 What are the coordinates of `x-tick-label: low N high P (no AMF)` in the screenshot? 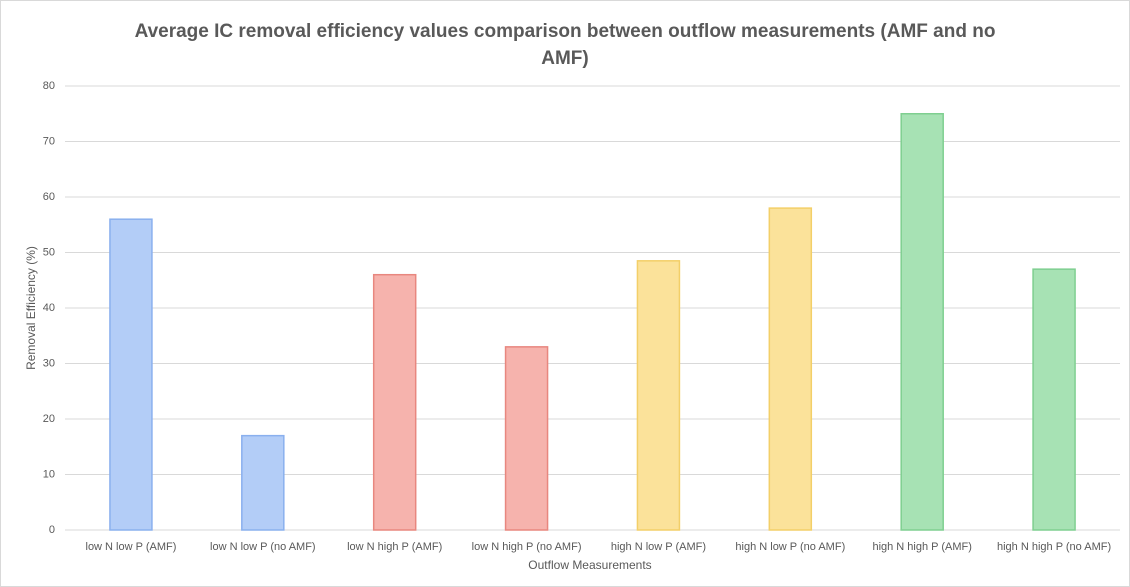 It's located at (527, 547).